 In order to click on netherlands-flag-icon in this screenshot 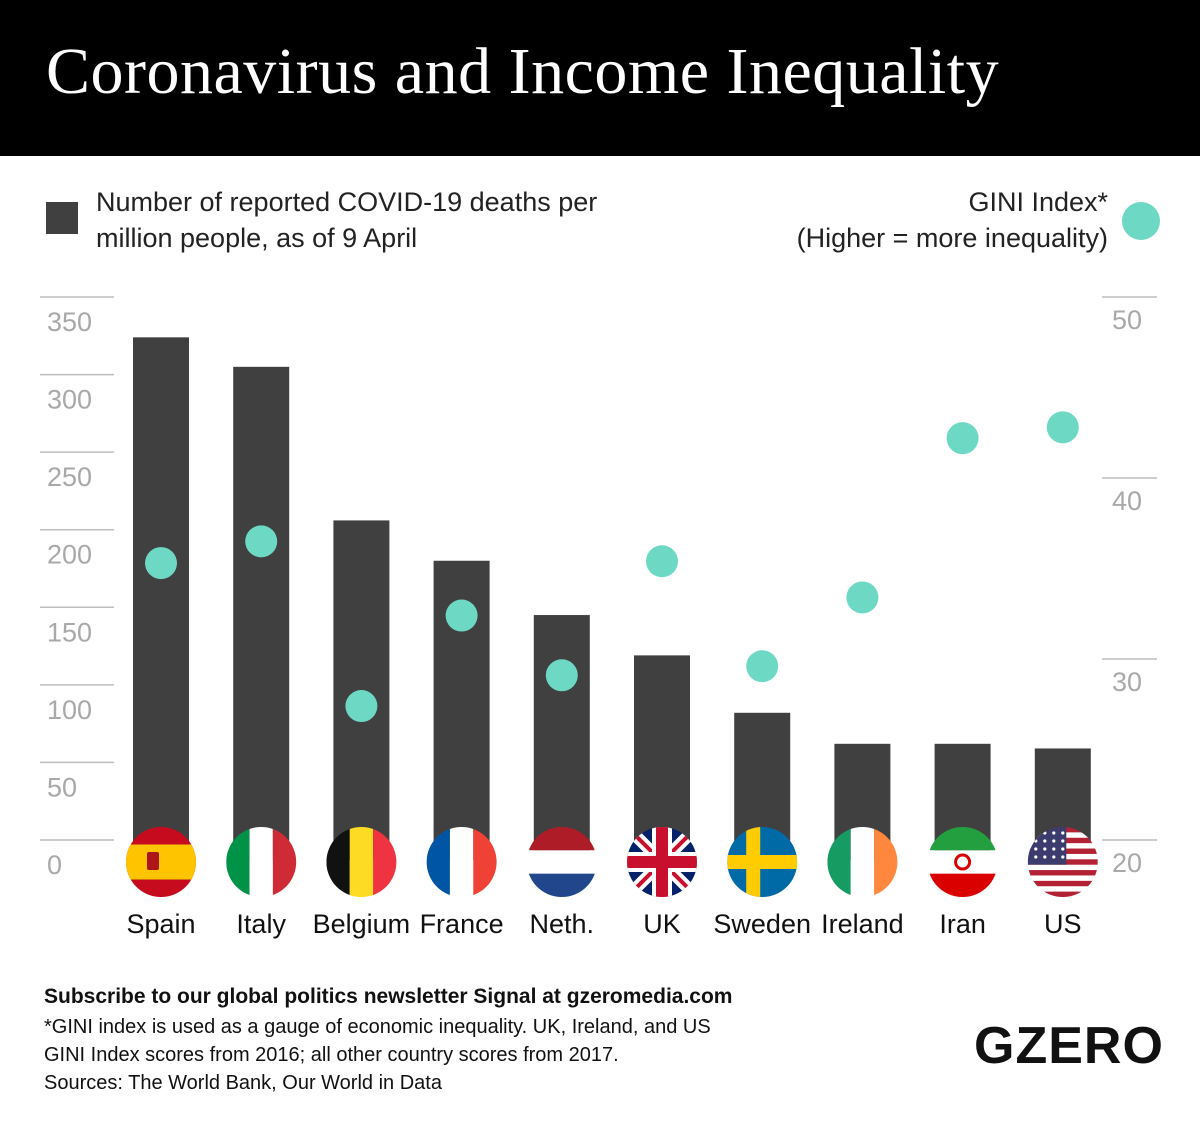, I will do `click(561, 862)`.